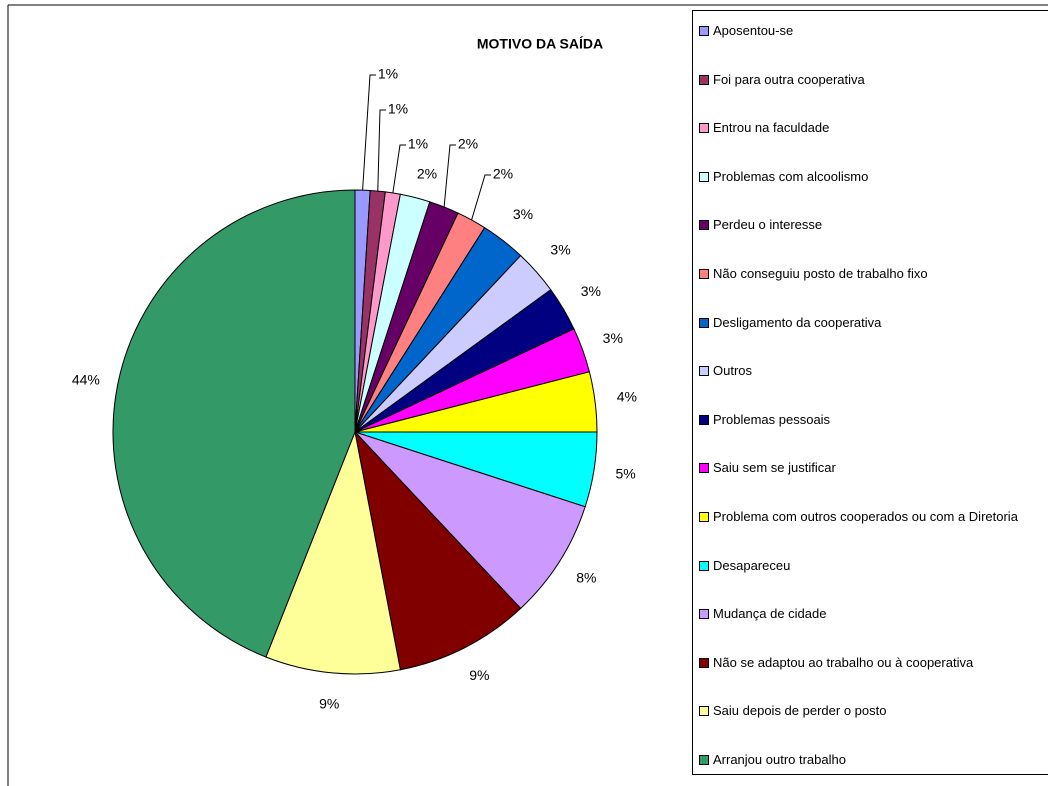  I want to click on legend-entry: Desapareceu, so click(871, 566).